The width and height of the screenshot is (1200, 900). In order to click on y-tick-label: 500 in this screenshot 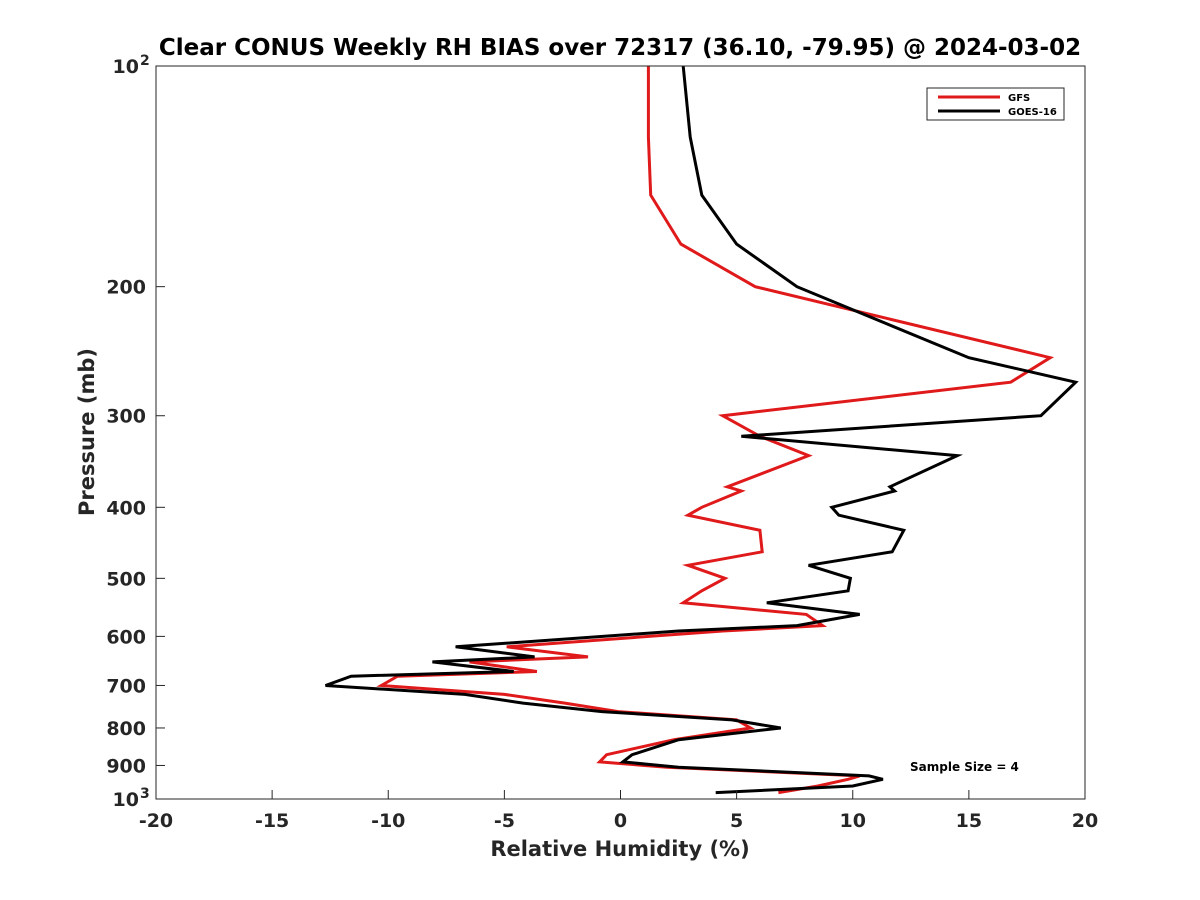, I will do `click(126, 579)`.